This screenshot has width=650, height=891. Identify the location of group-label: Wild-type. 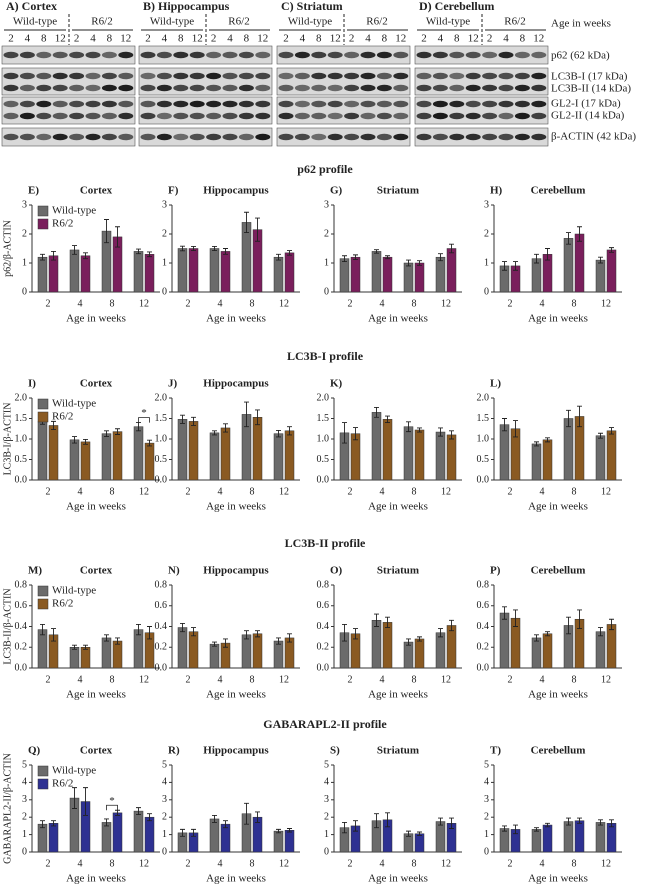
(448, 22).